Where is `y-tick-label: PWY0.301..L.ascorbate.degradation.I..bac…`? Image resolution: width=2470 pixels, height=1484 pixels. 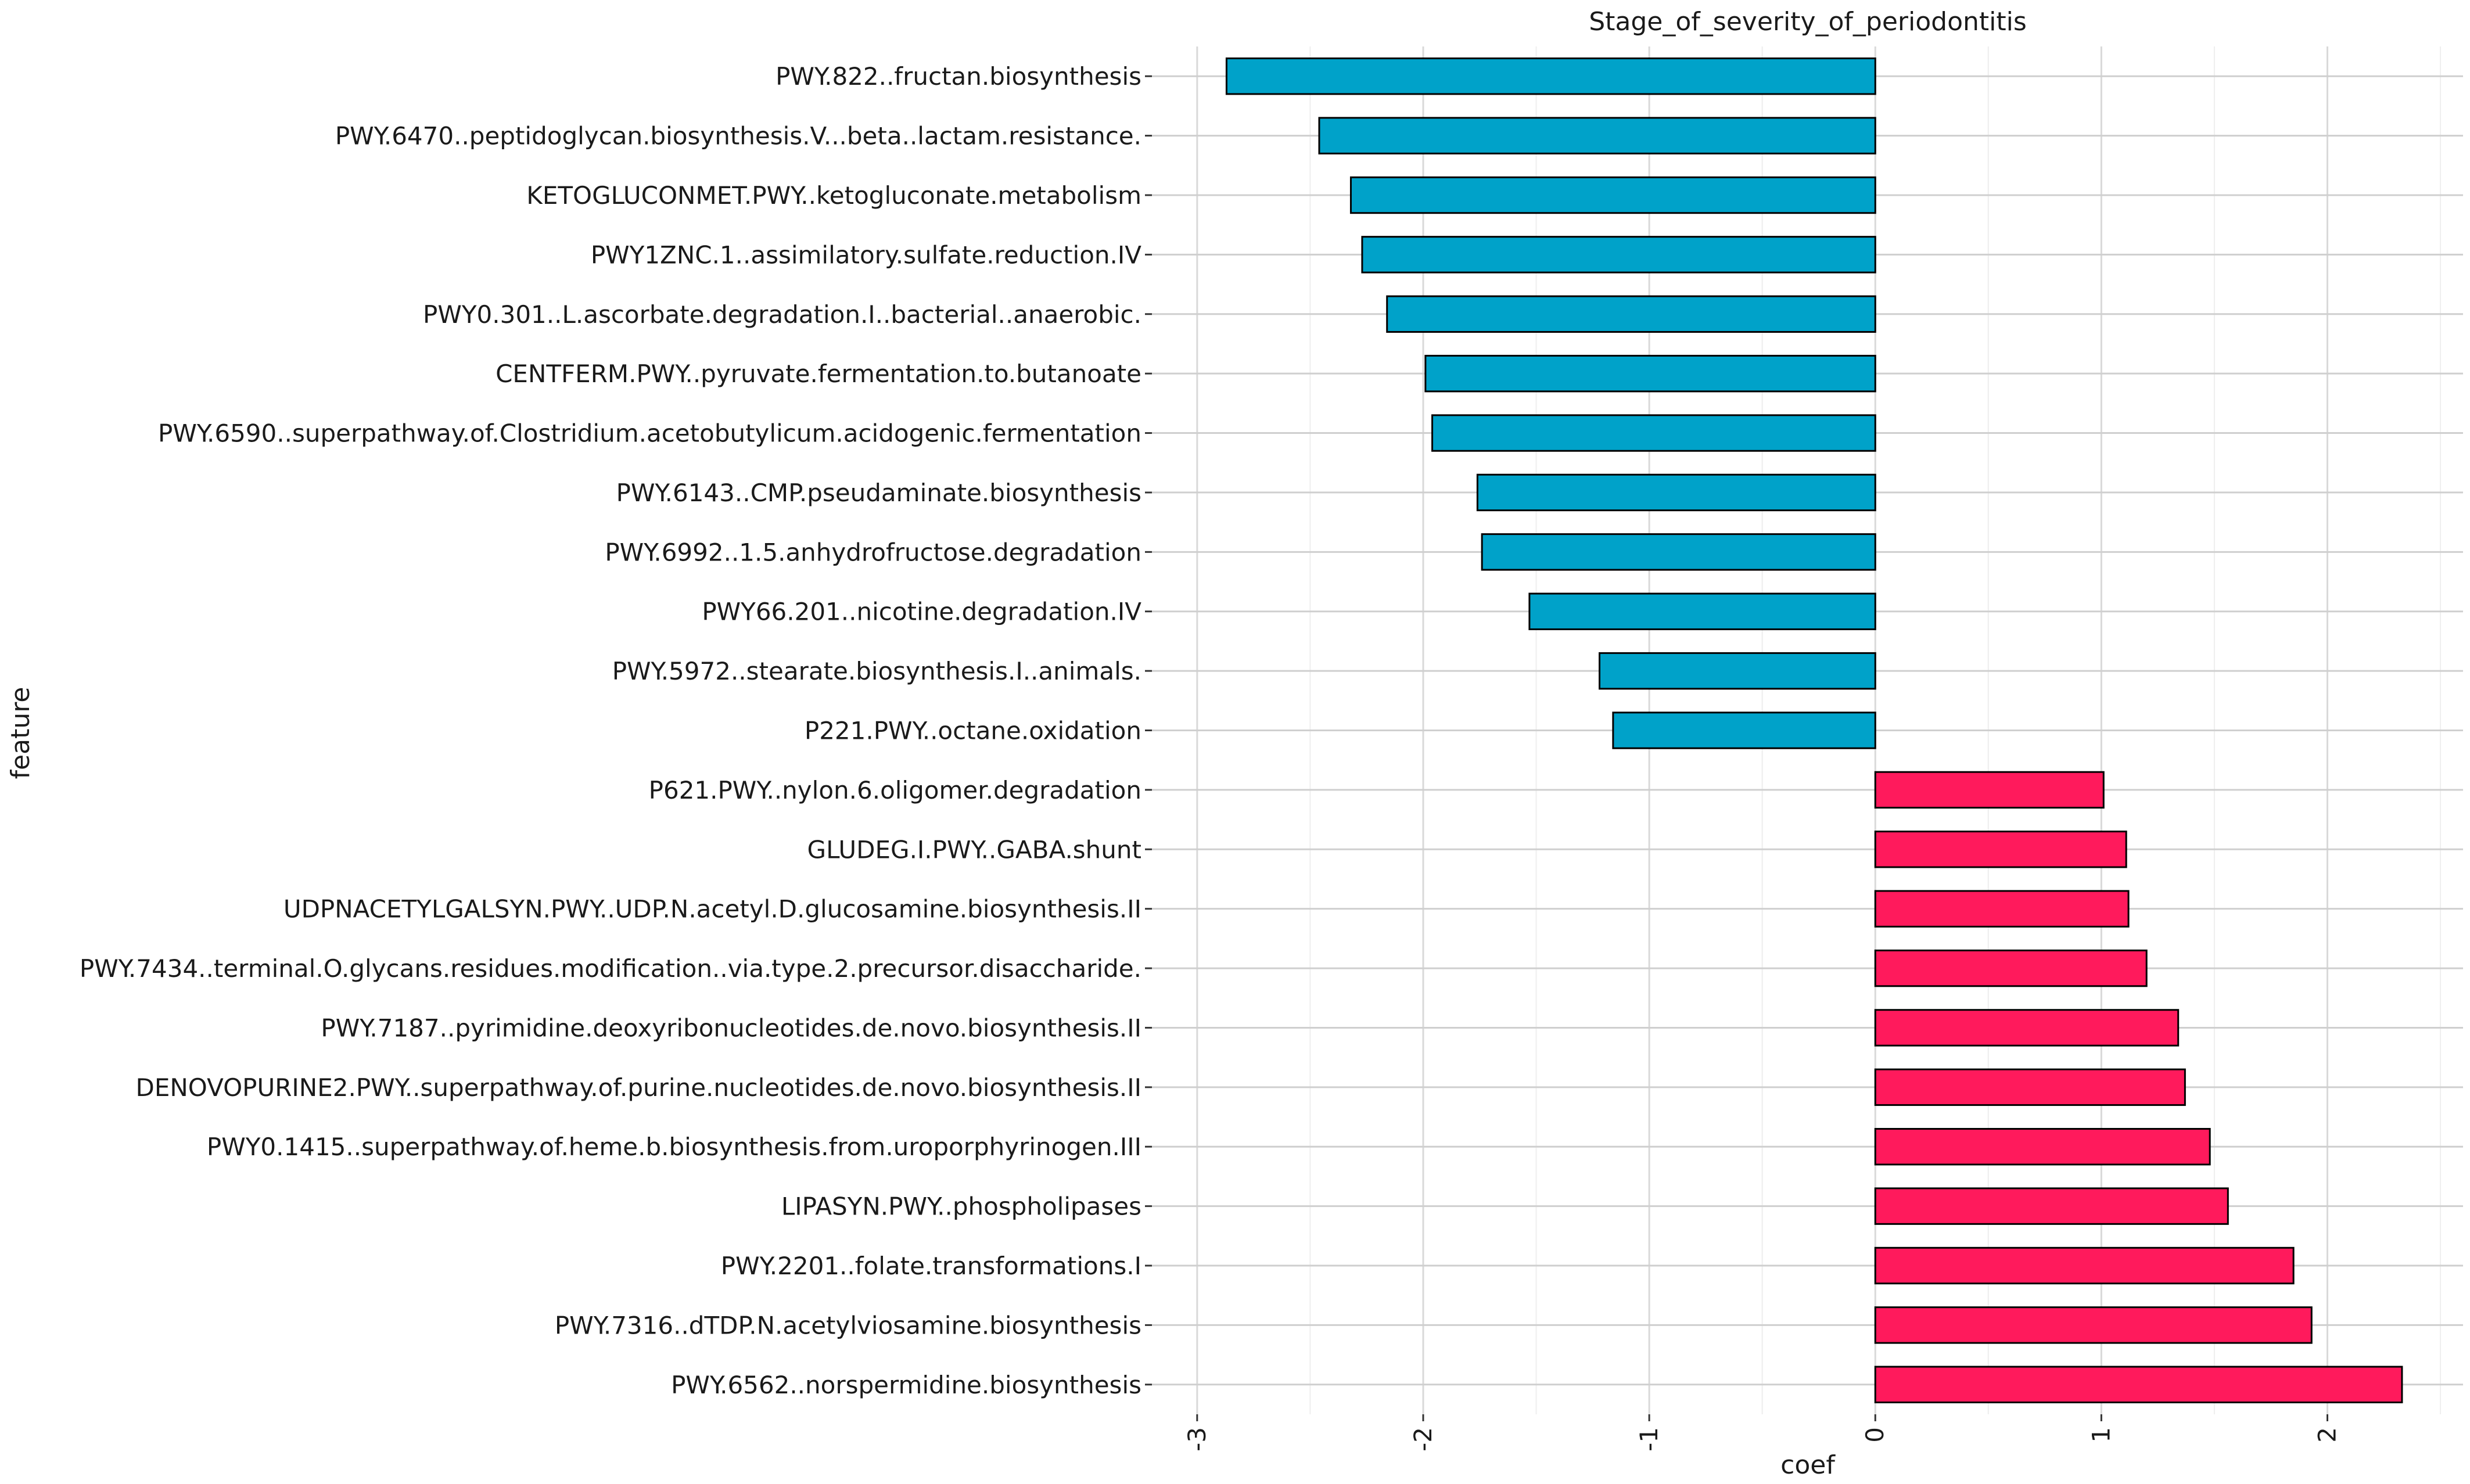 y-tick-label: PWY0.301..L.ascorbate.degradation.I..bac… is located at coordinates (782, 314).